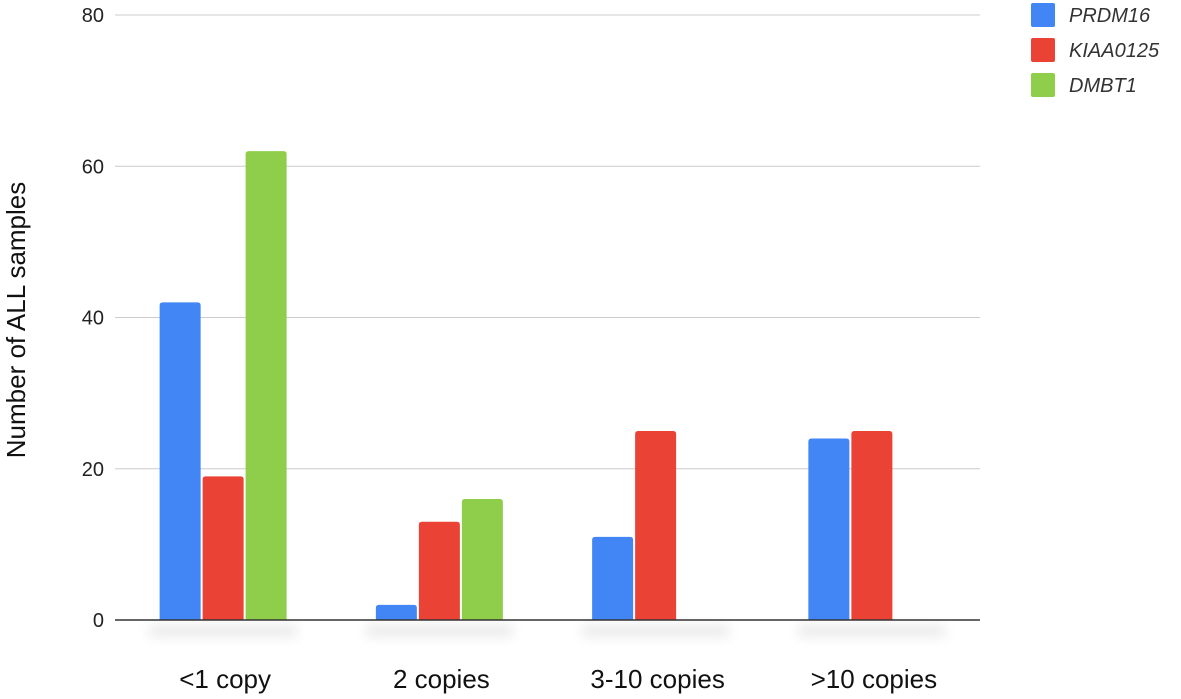 This screenshot has height=699, width=1181. I want to click on x-category-label: 2 copies, so click(441, 679).